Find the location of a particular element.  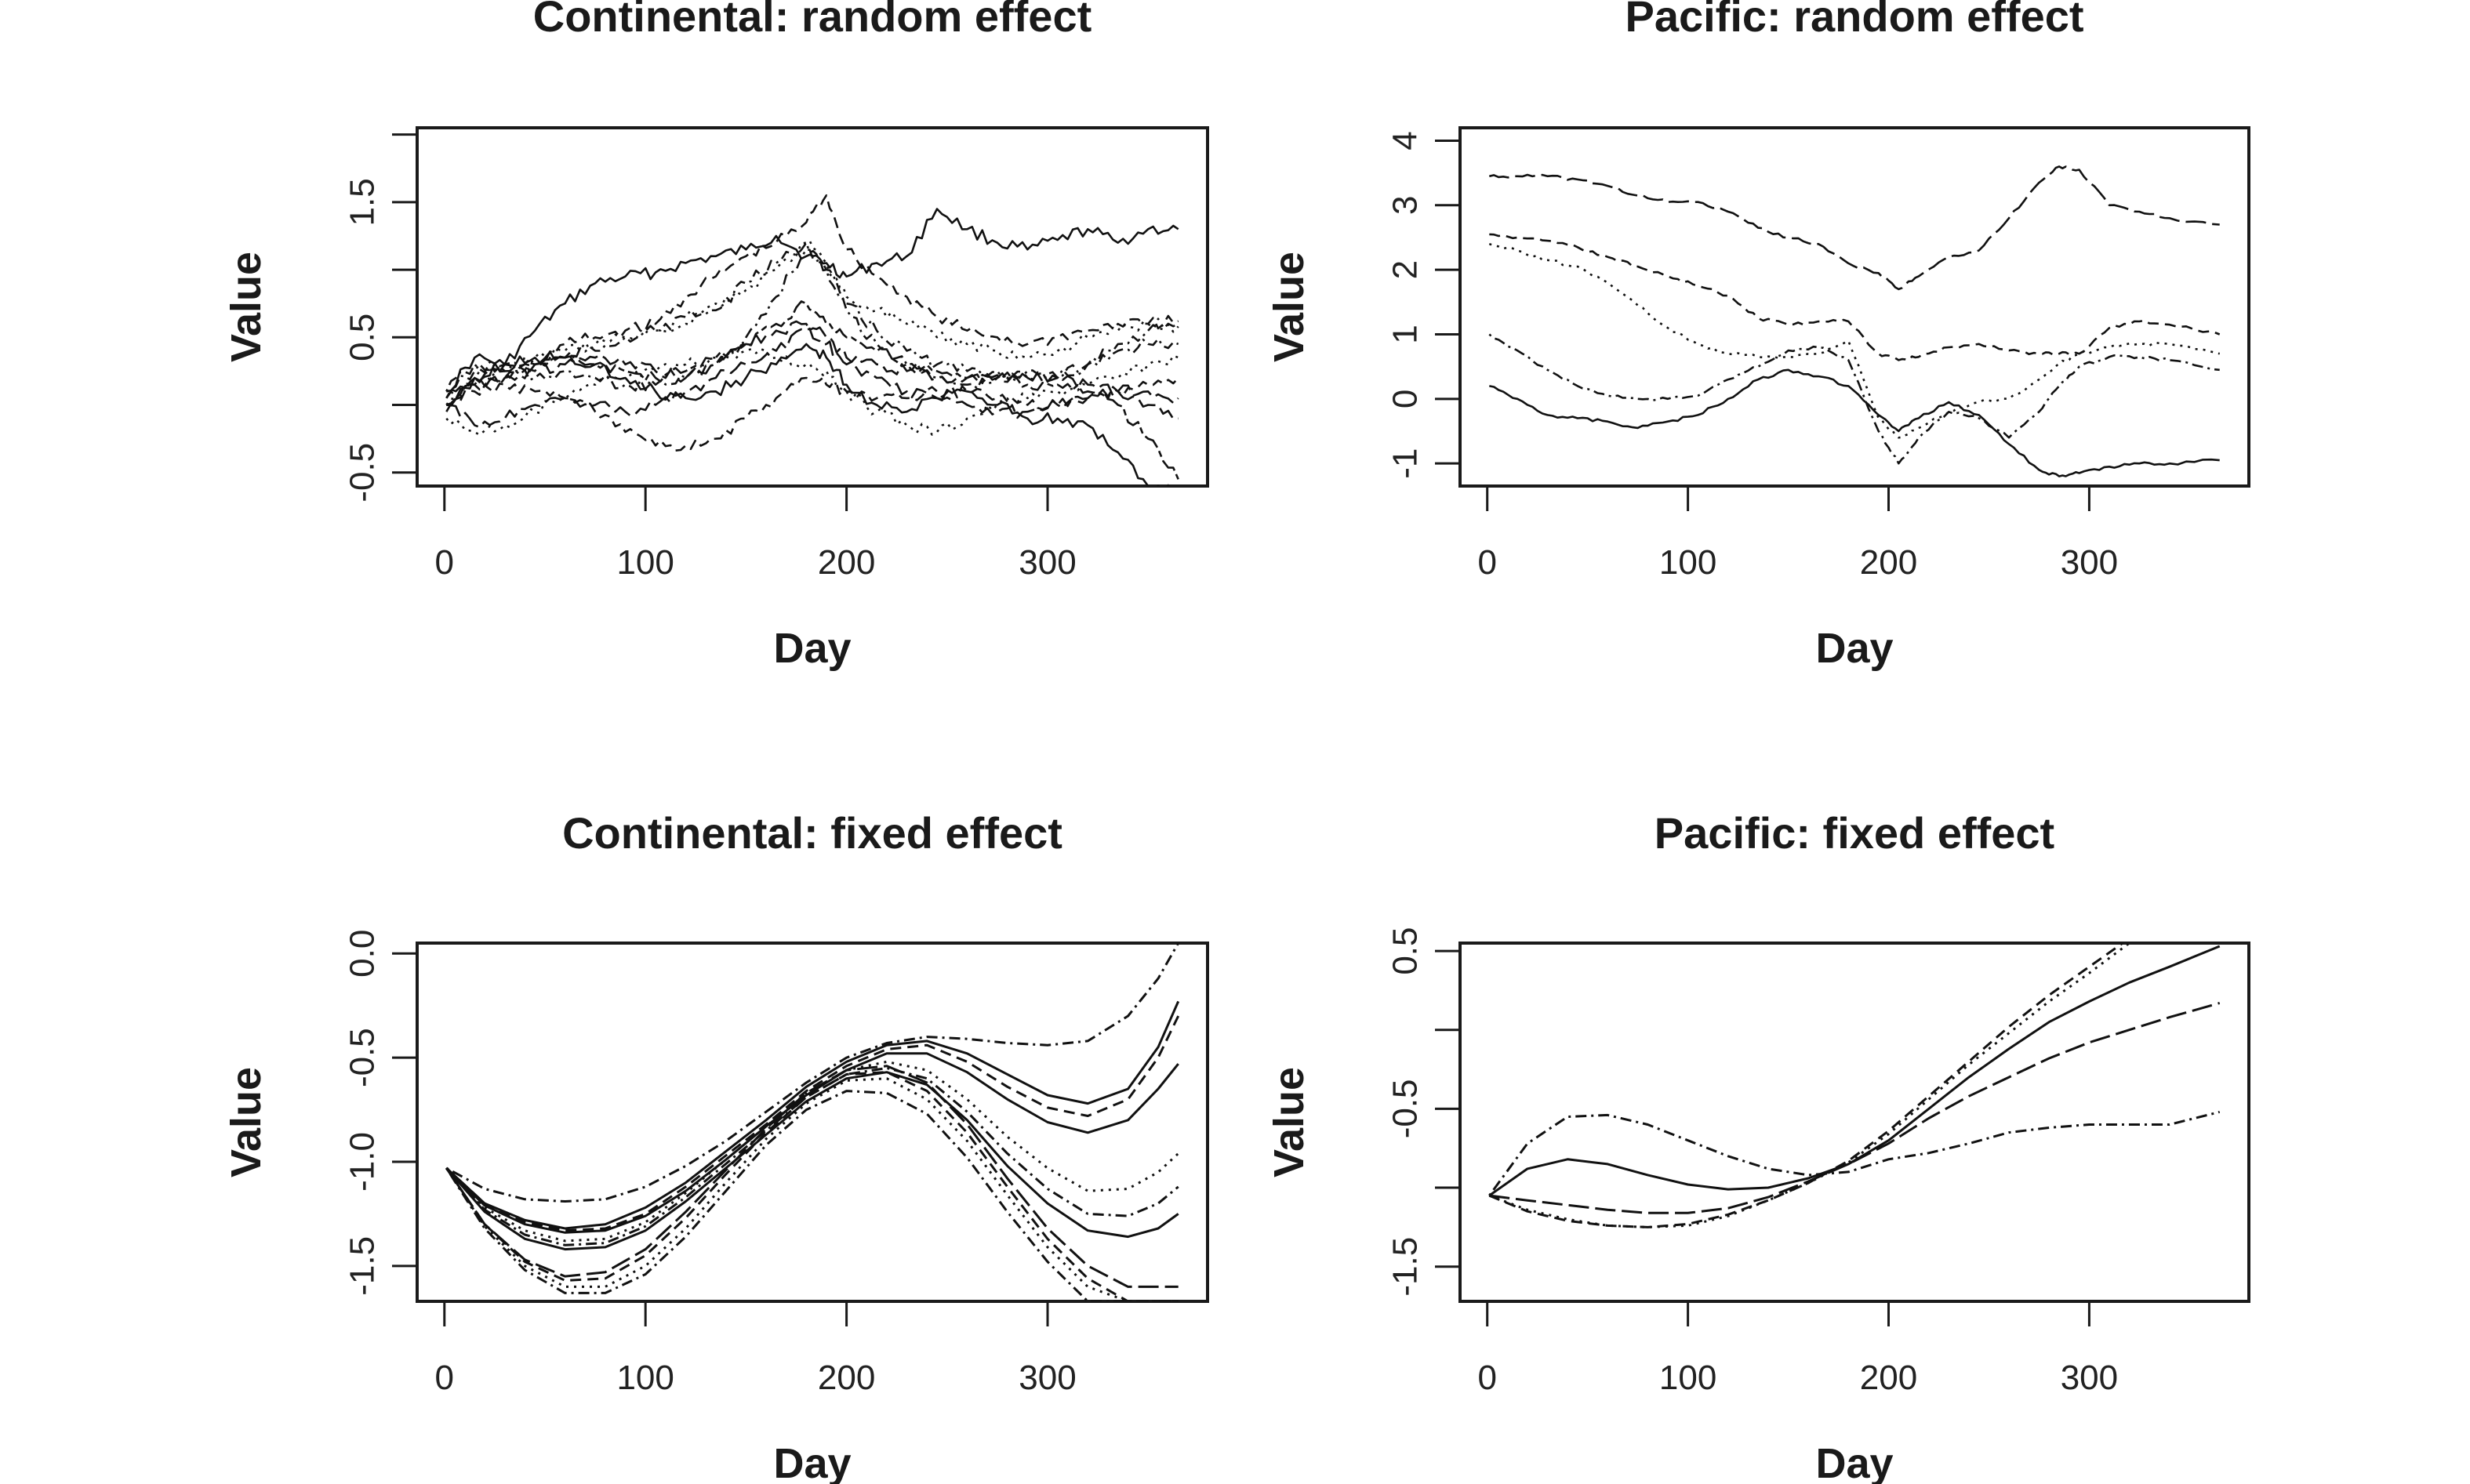

y-tick-label: 0.0 is located at coordinates (362, 954).